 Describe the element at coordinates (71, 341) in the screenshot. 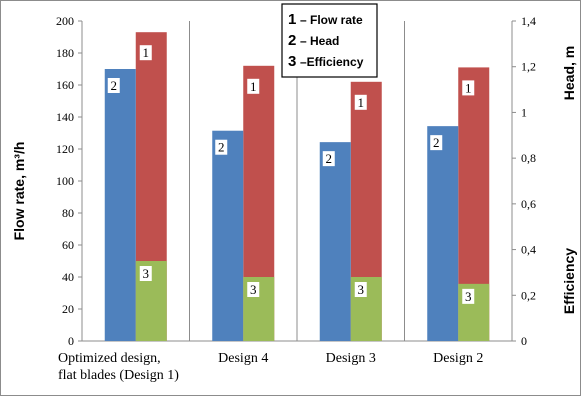

I see `y-tick-label-left: 0` at that location.